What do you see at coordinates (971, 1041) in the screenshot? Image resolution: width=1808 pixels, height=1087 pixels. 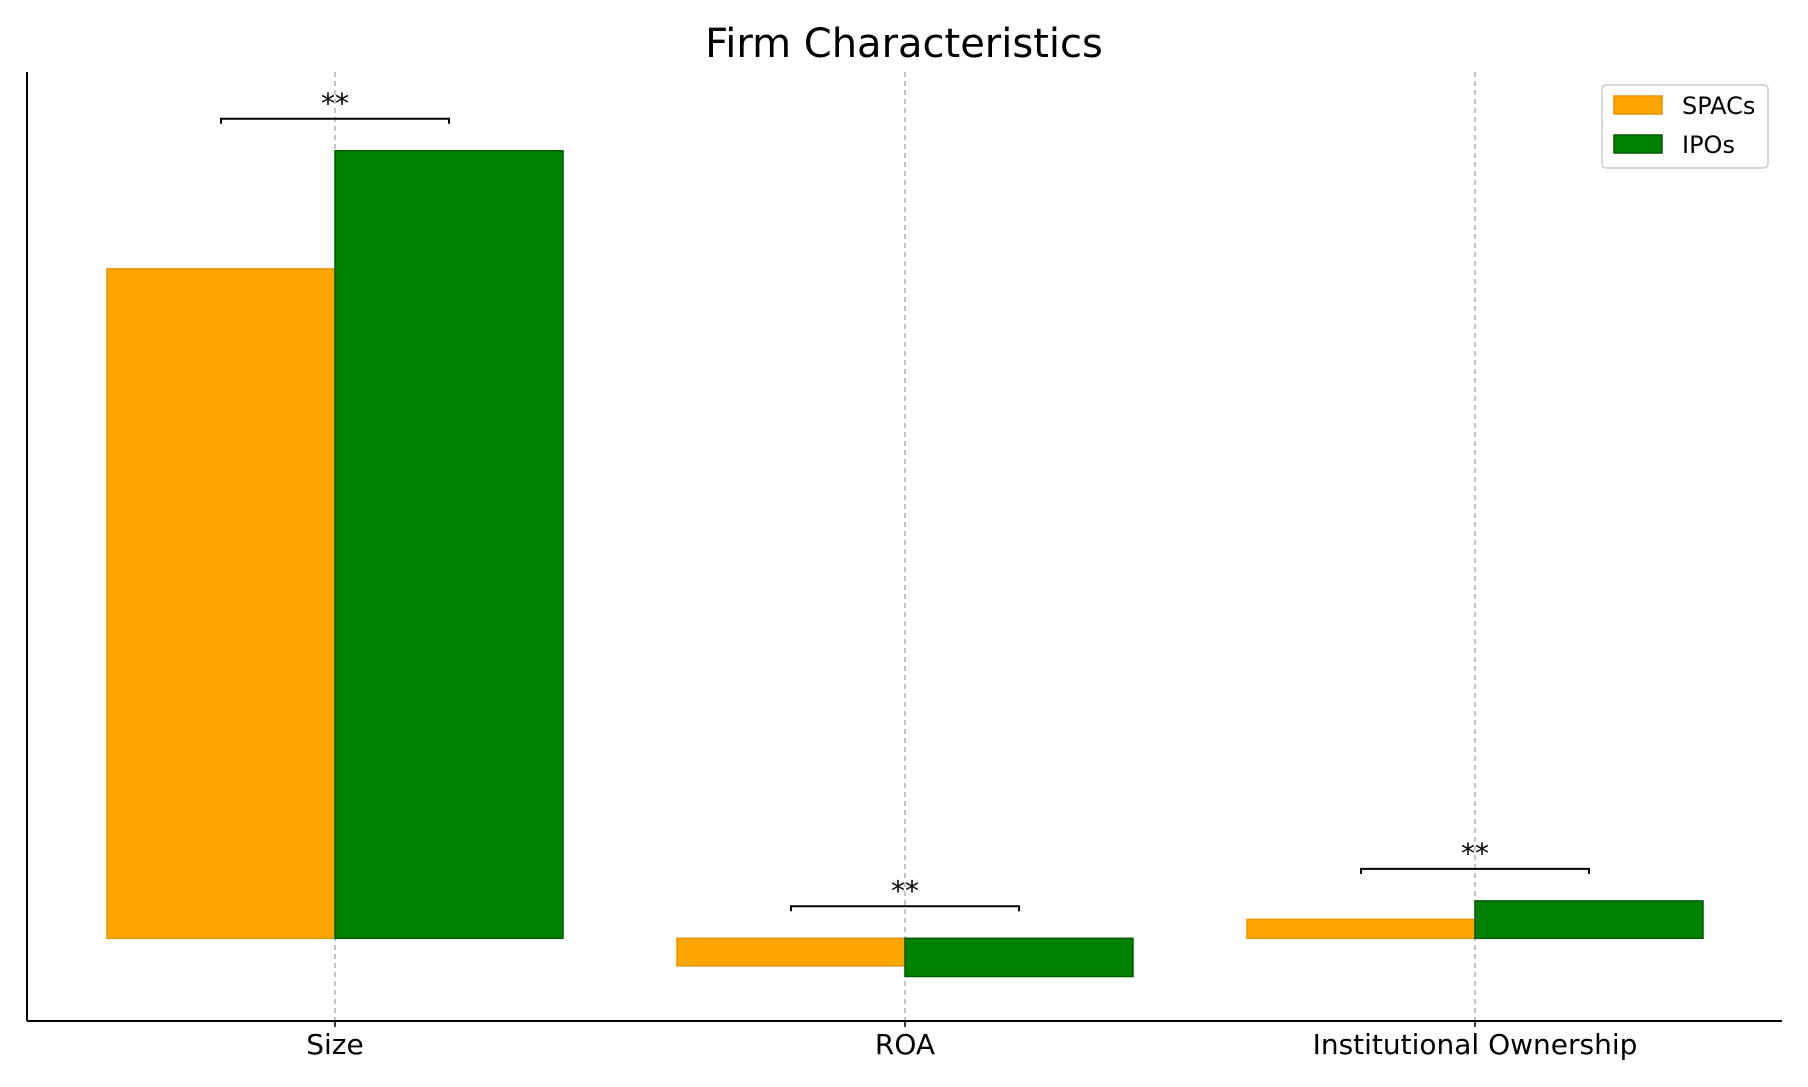 I see `x-tick-labels: Size ROA Institutional Ownership` at bounding box center [971, 1041].